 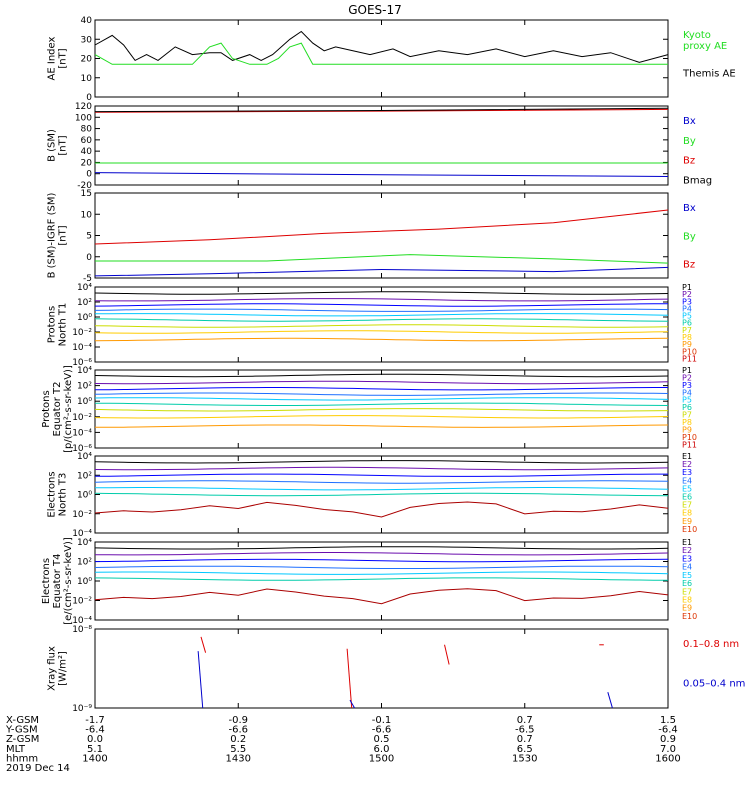 I want to click on xaxis-row-value: 1.5, so click(x=668, y=720).